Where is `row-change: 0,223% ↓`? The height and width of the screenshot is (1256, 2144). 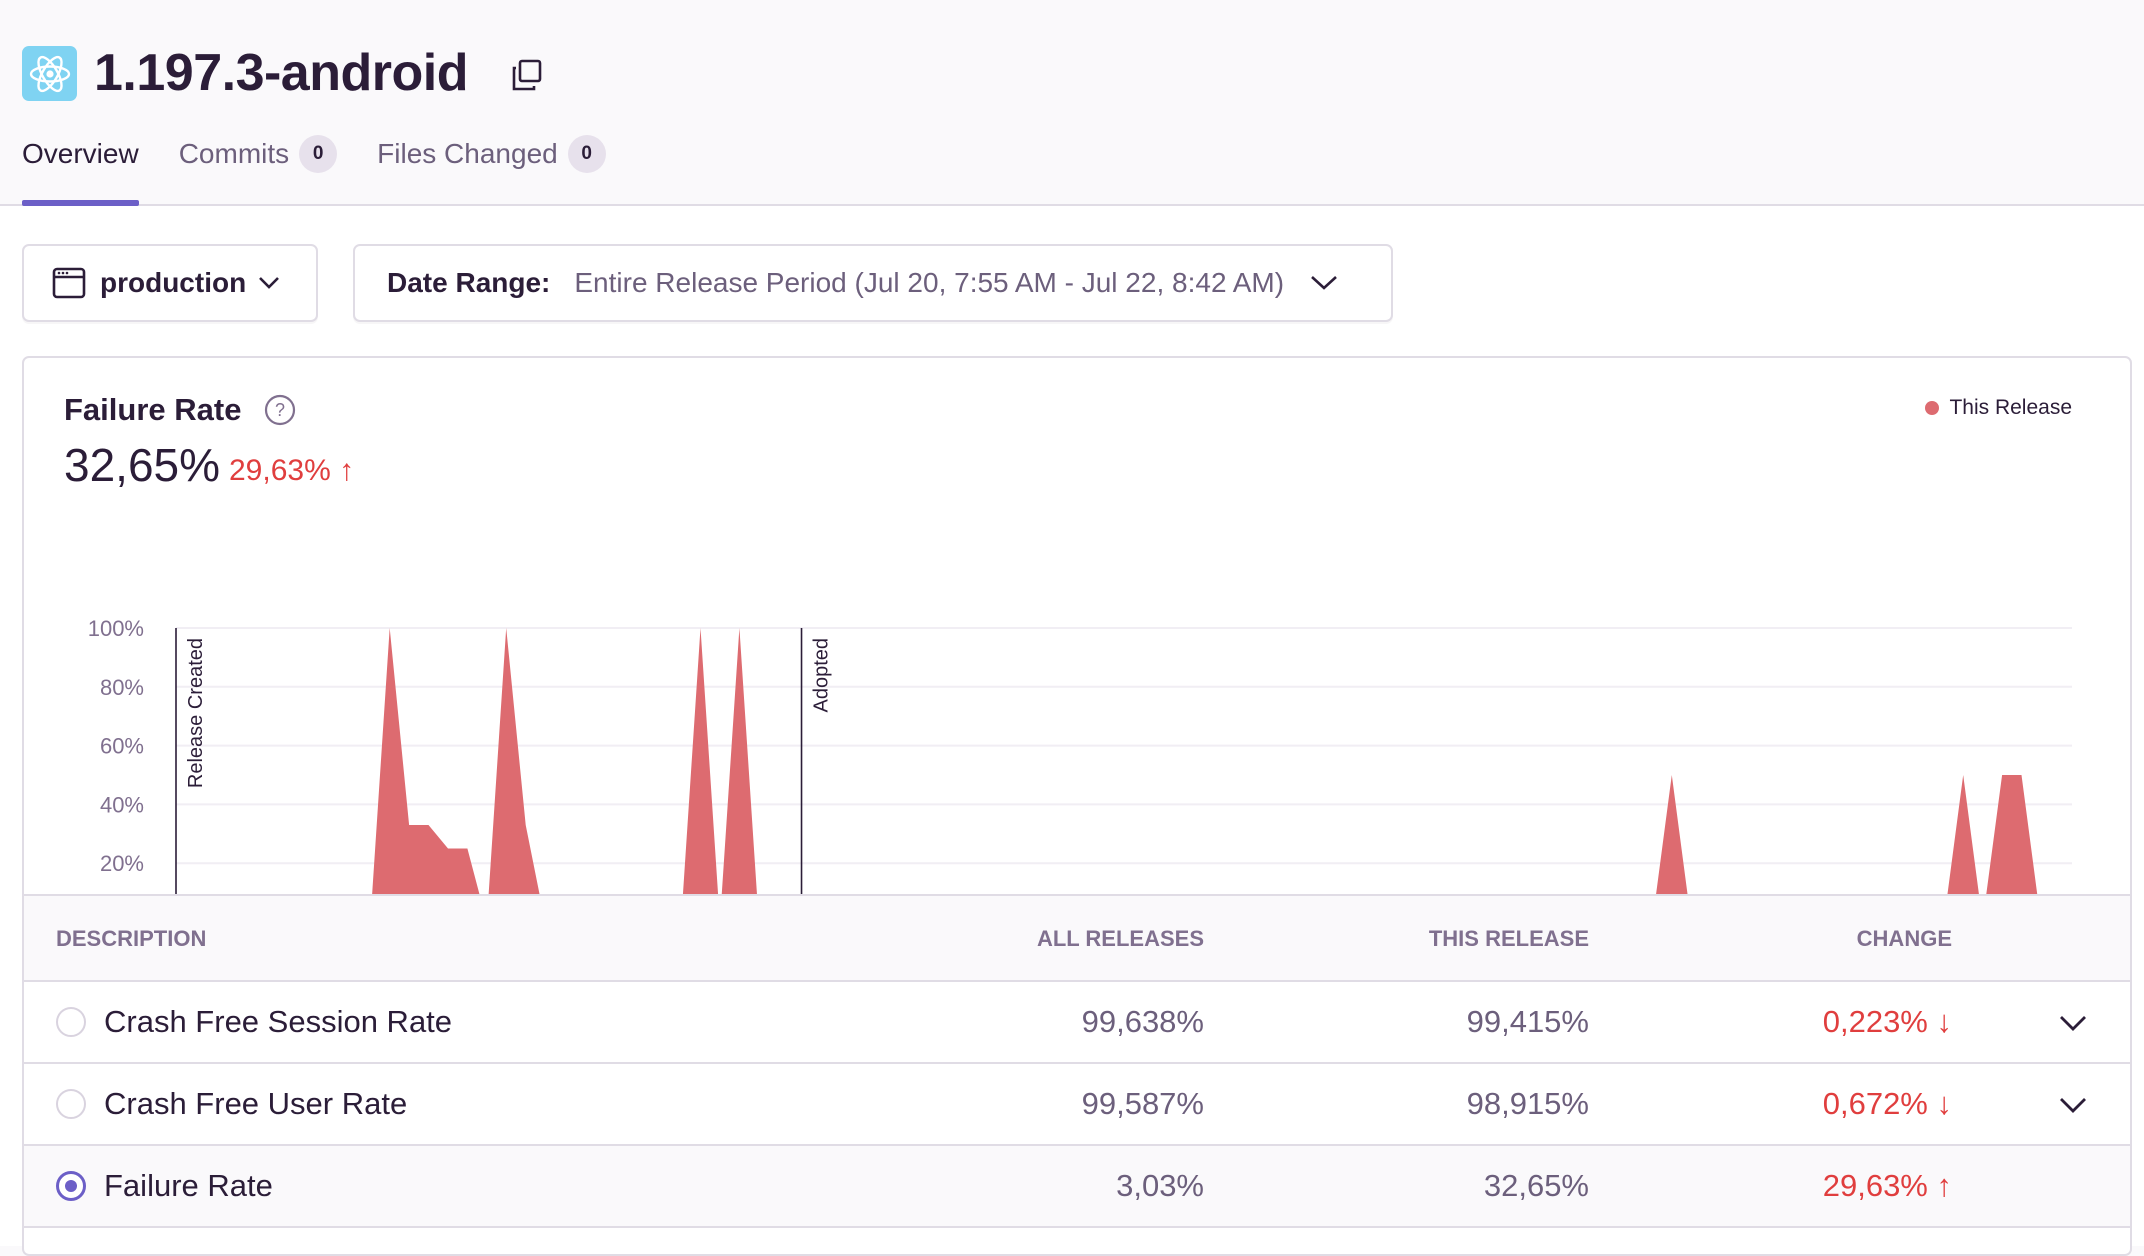
row-change: 0,223% ↓ is located at coordinates (1887, 1021).